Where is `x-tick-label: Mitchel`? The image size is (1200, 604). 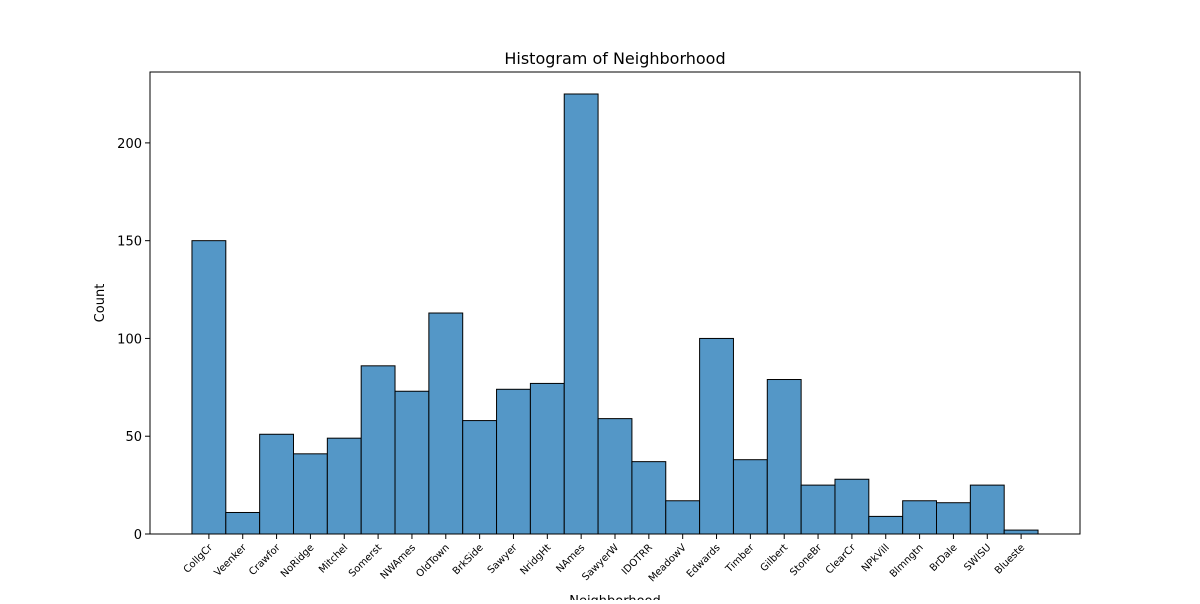 x-tick-label: Mitchel is located at coordinates (333, 558).